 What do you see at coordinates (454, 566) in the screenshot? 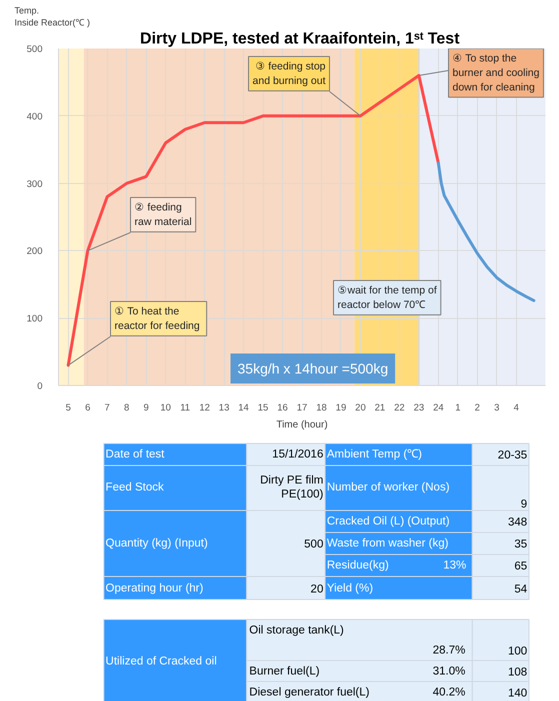
I see `text: 13%` at bounding box center [454, 566].